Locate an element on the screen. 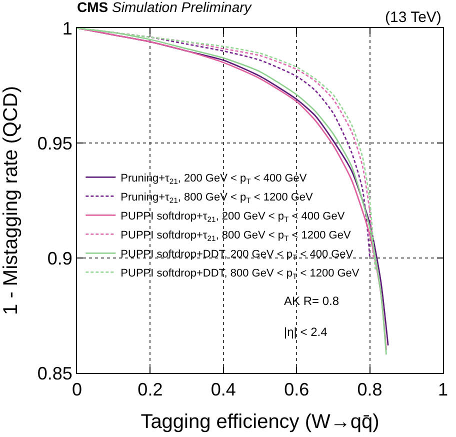 This screenshot has width=456, height=437. legend-label: Pruning+τ$_{21}$, 200 GeV < p$_{T}$ < 400 GeV is located at coordinates (214, 179).